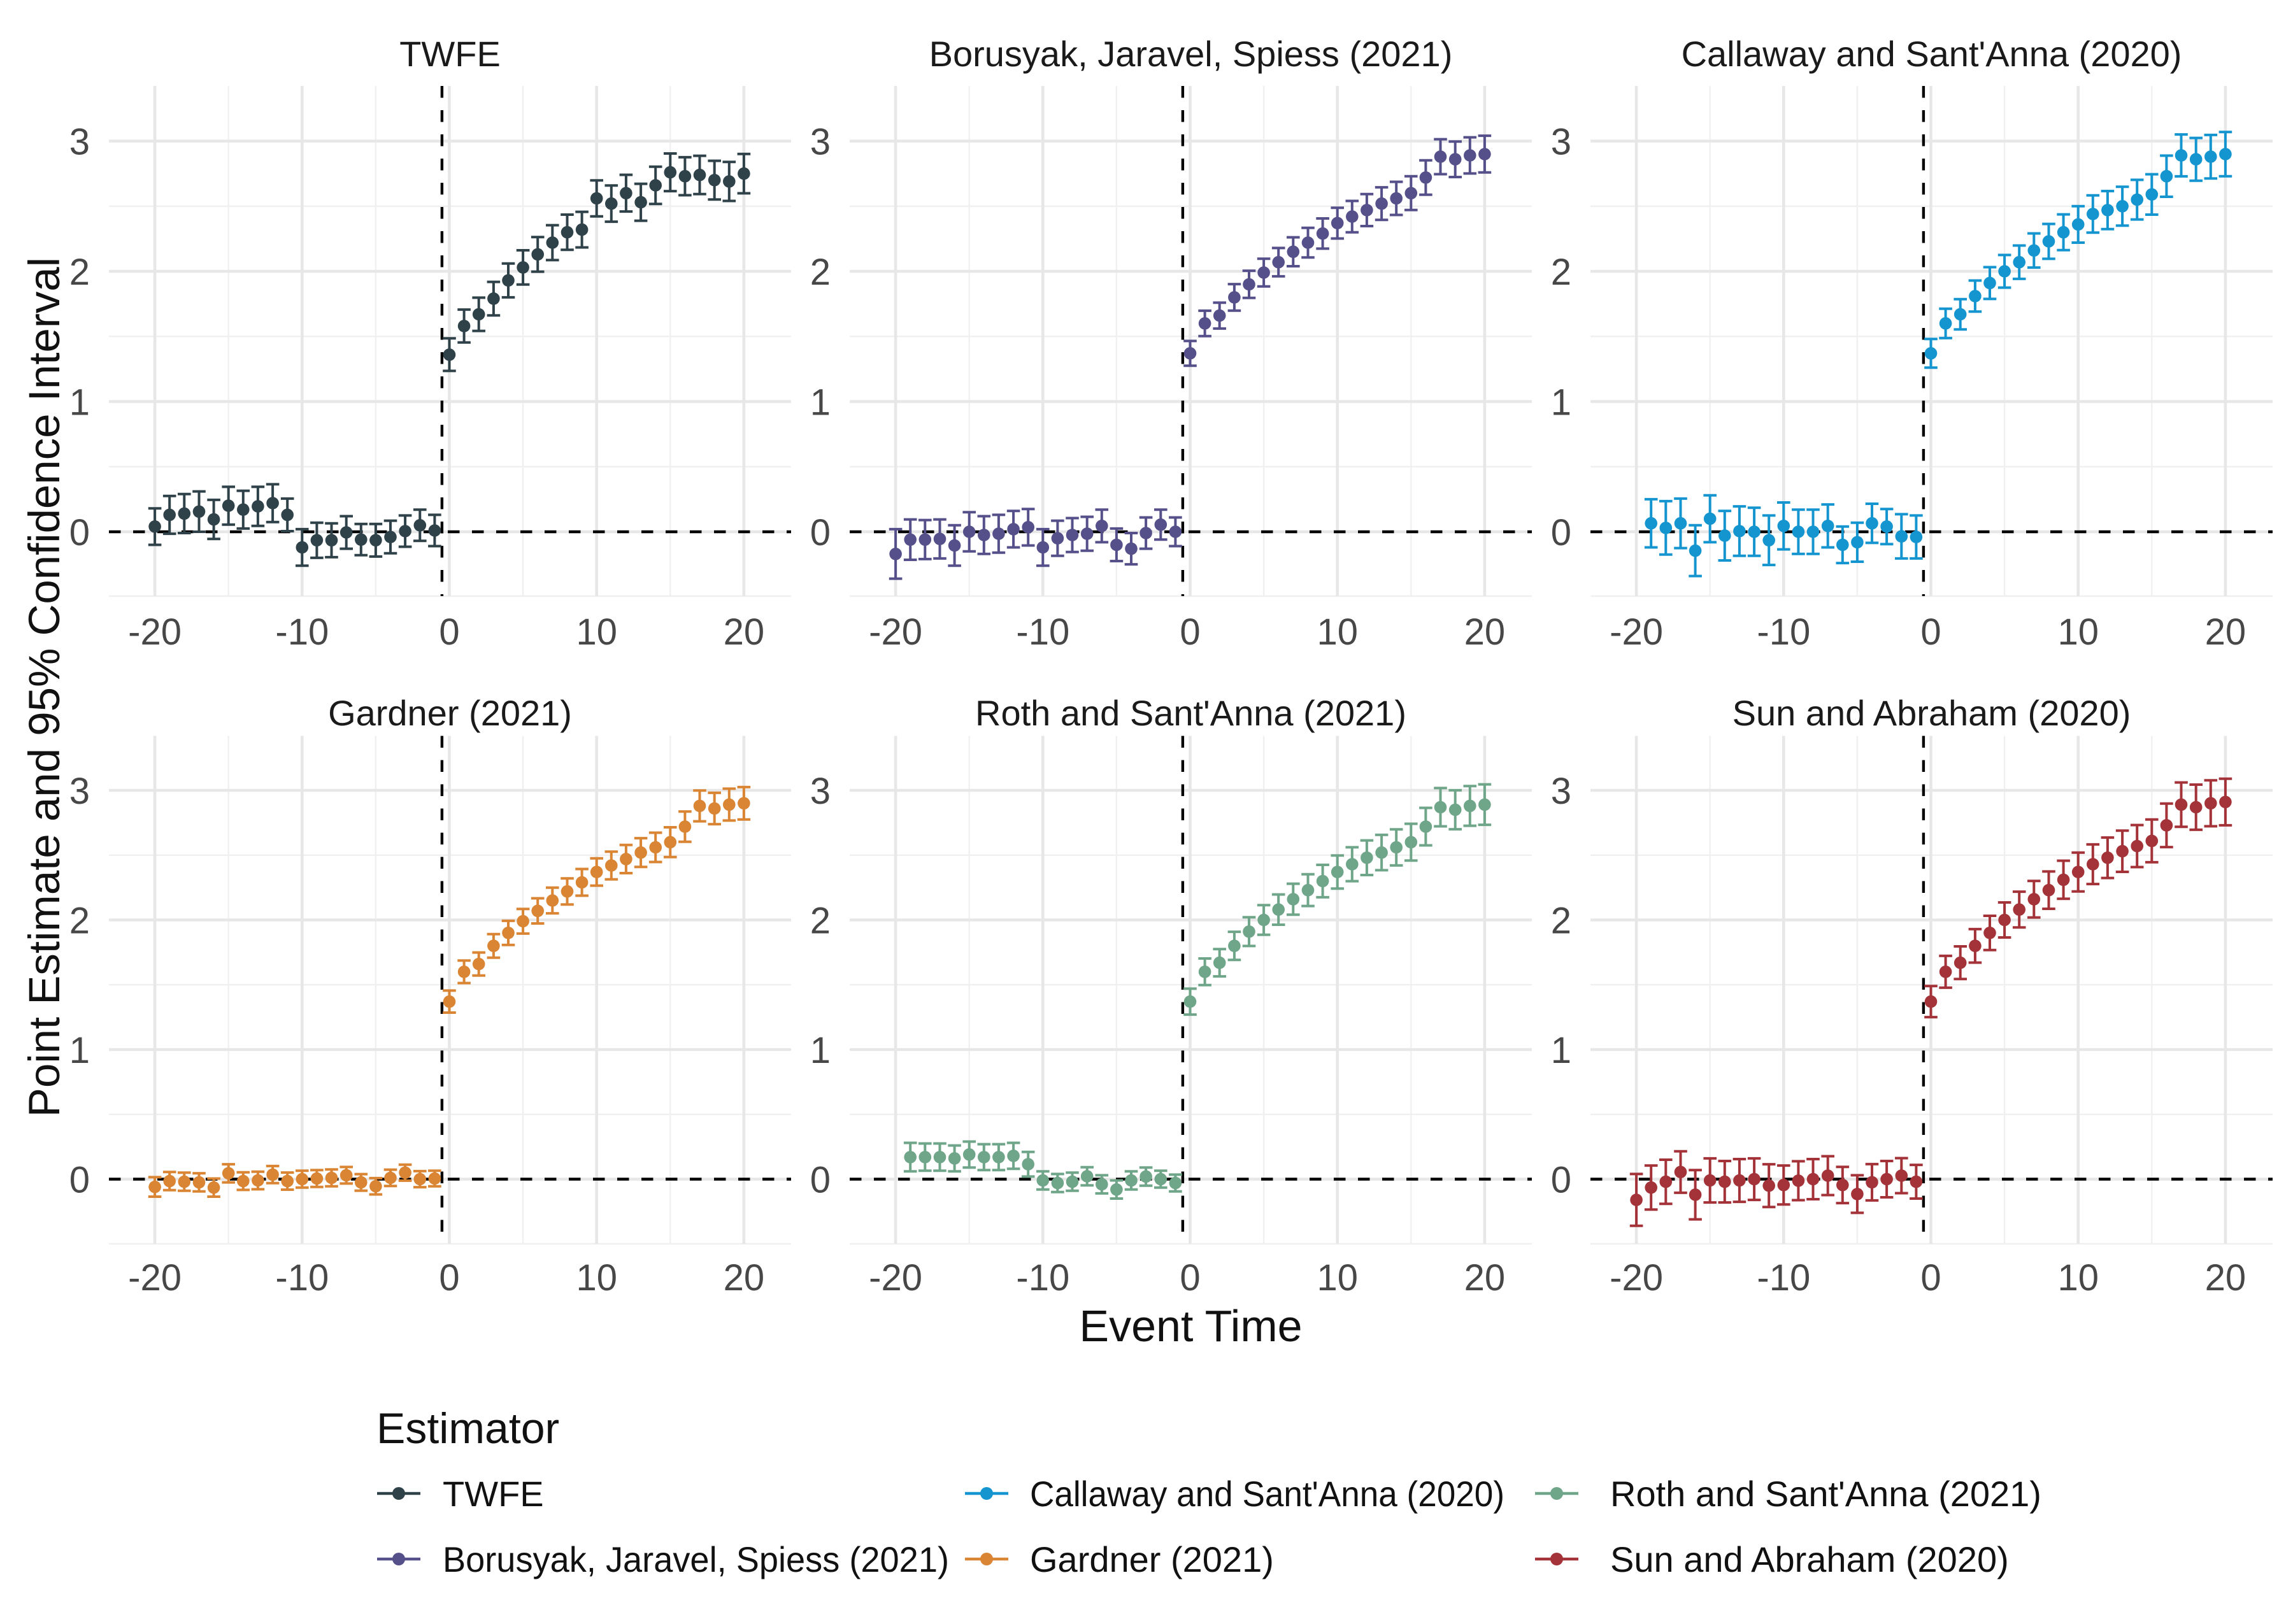 The width and height of the screenshot is (2293, 1624). What do you see at coordinates (1190, 1326) in the screenshot?
I see `svg-text: Event Time` at bounding box center [1190, 1326].